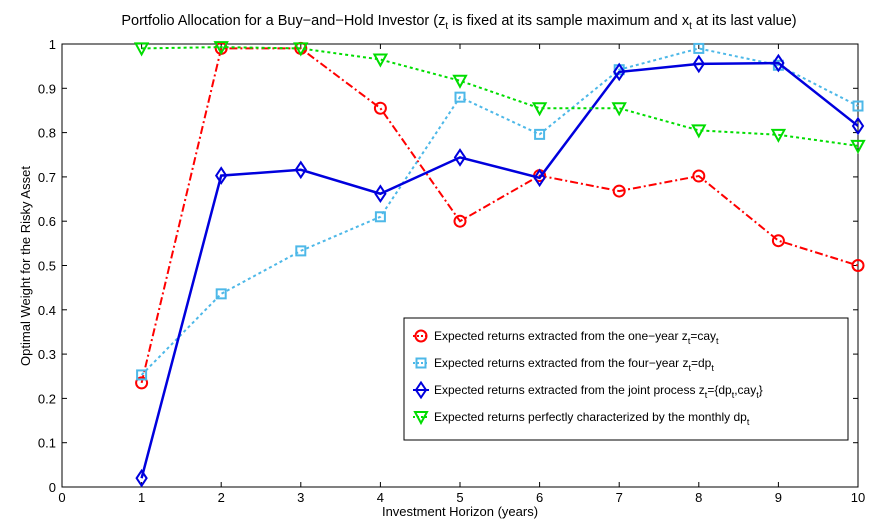 This screenshot has height=524, width=876. Describe the element at coordinates (619, 497) in the screenshot. I see `x-tick-label: 7` at that location.